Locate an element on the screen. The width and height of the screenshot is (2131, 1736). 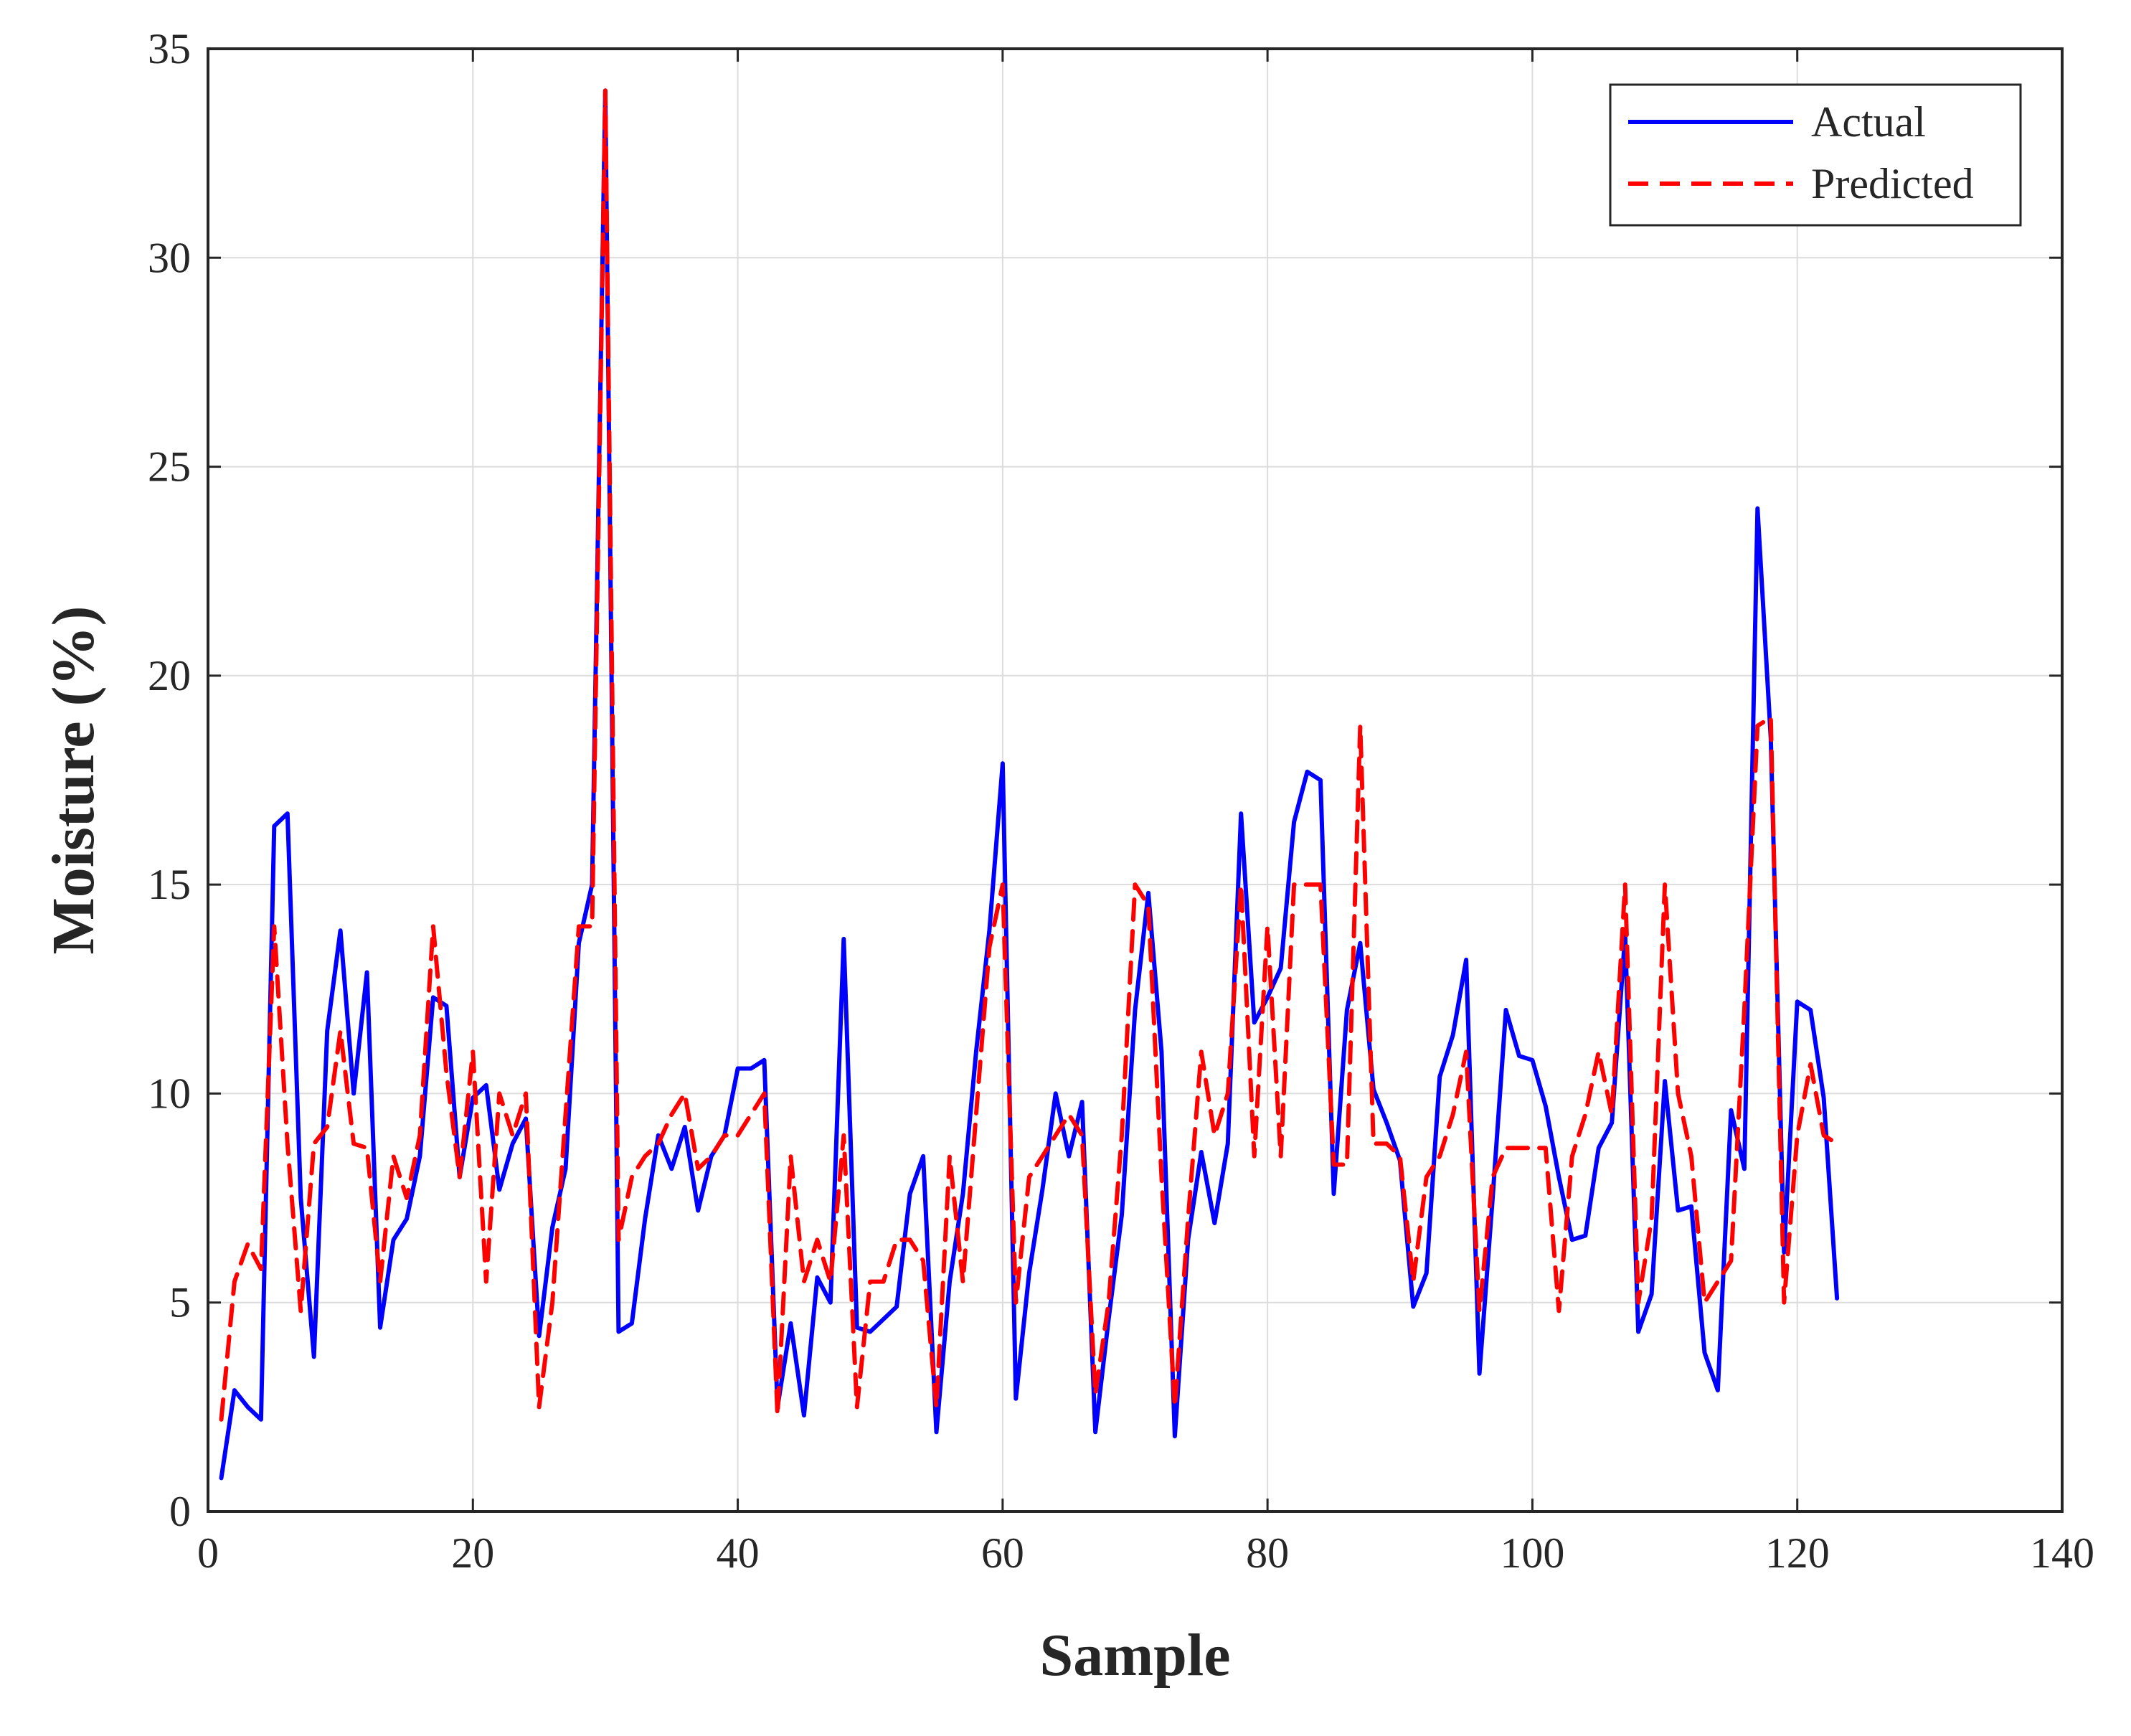
x-tick-label: 20 is located at coordinates (472, 1553).